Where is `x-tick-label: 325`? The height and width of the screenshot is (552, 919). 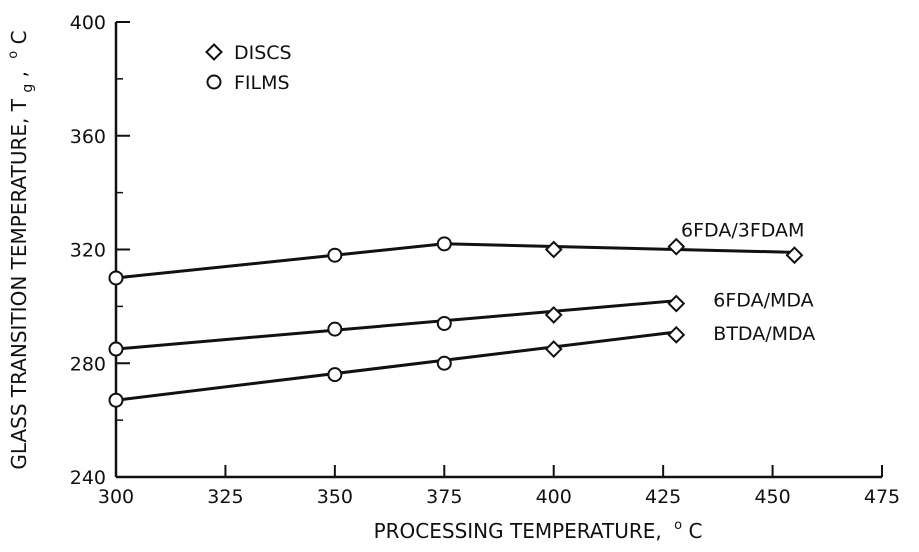 x-tick-label: 325 is located at coordinates (225, 497).